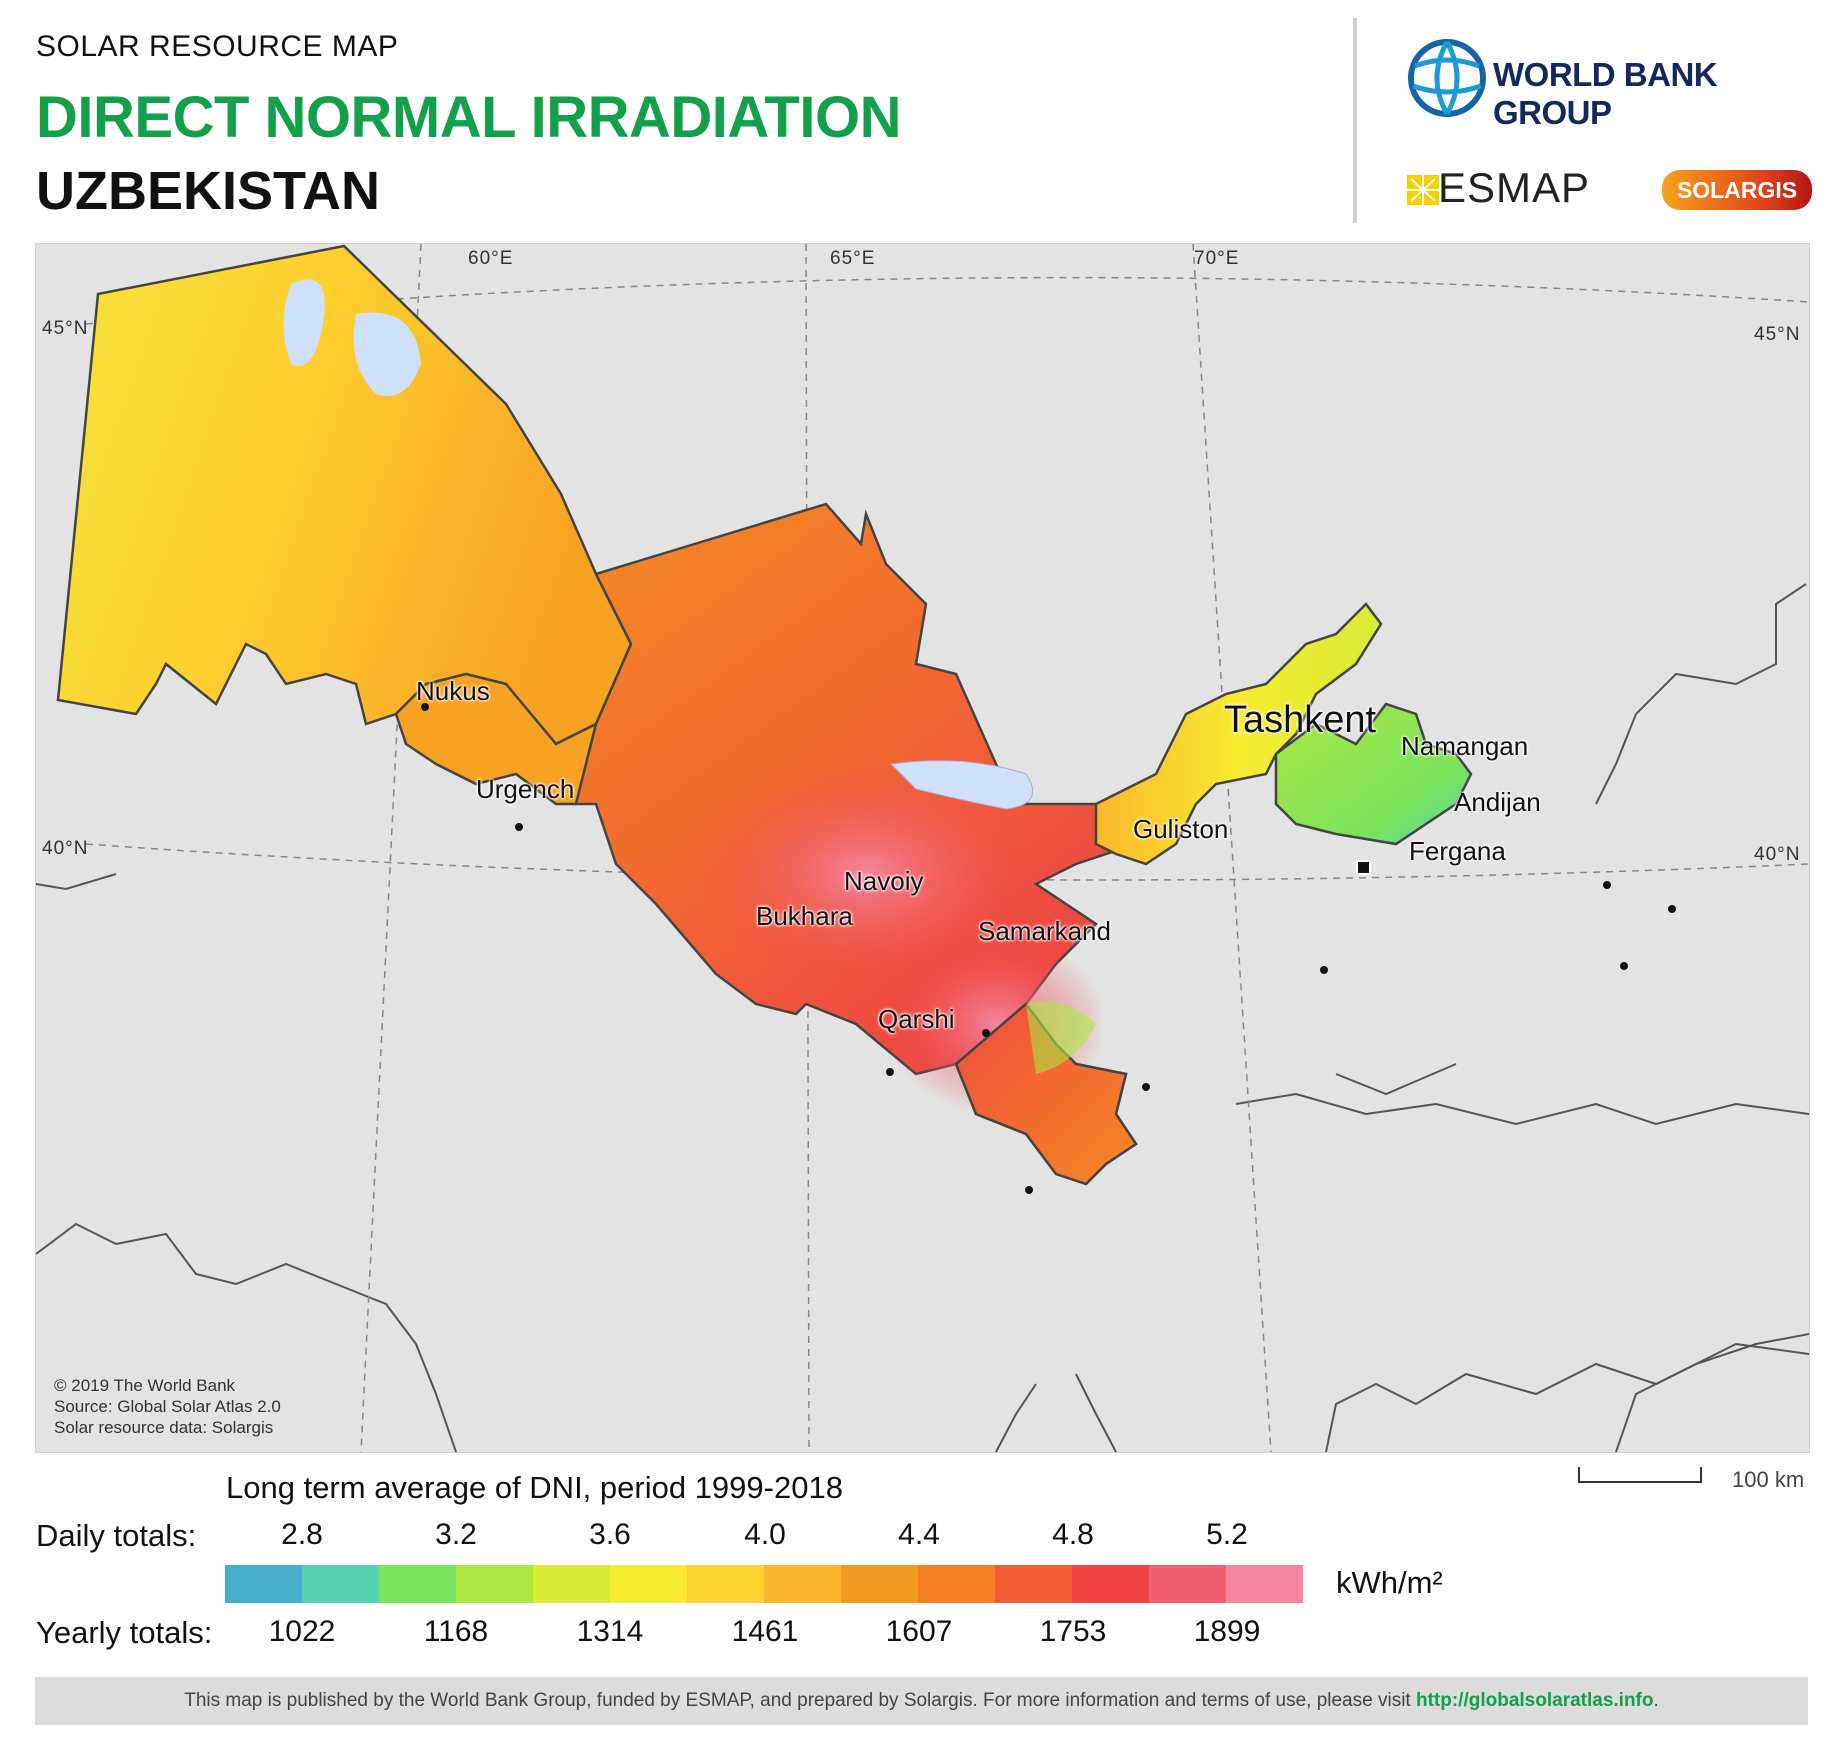  Describe the element at coordinates (1300, 720) in the screenshot. I see `city-tashkent: Tashkent` at that location.